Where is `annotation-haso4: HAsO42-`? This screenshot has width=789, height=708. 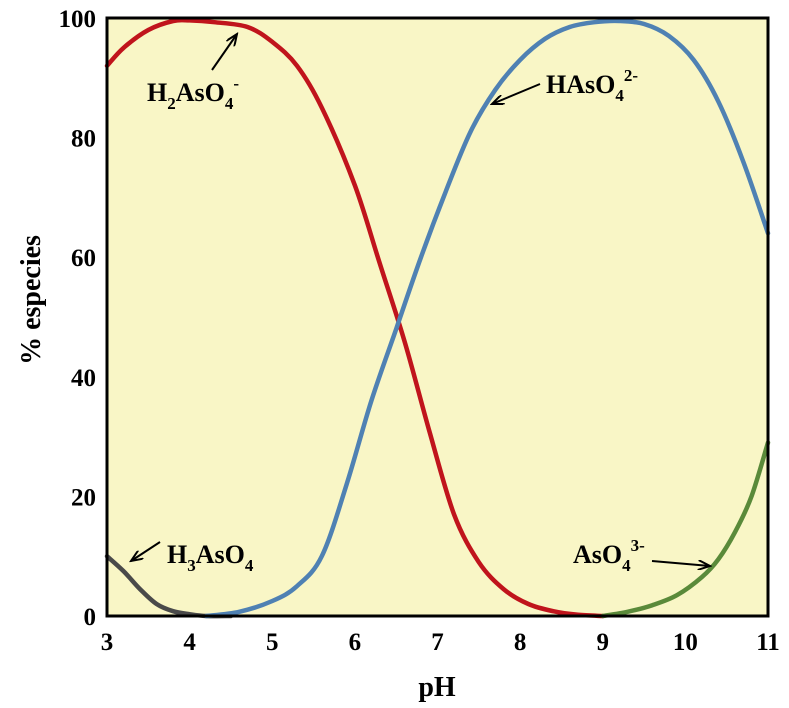 annotation-haso4: HAsO42- is located at coordinates (565, 85).